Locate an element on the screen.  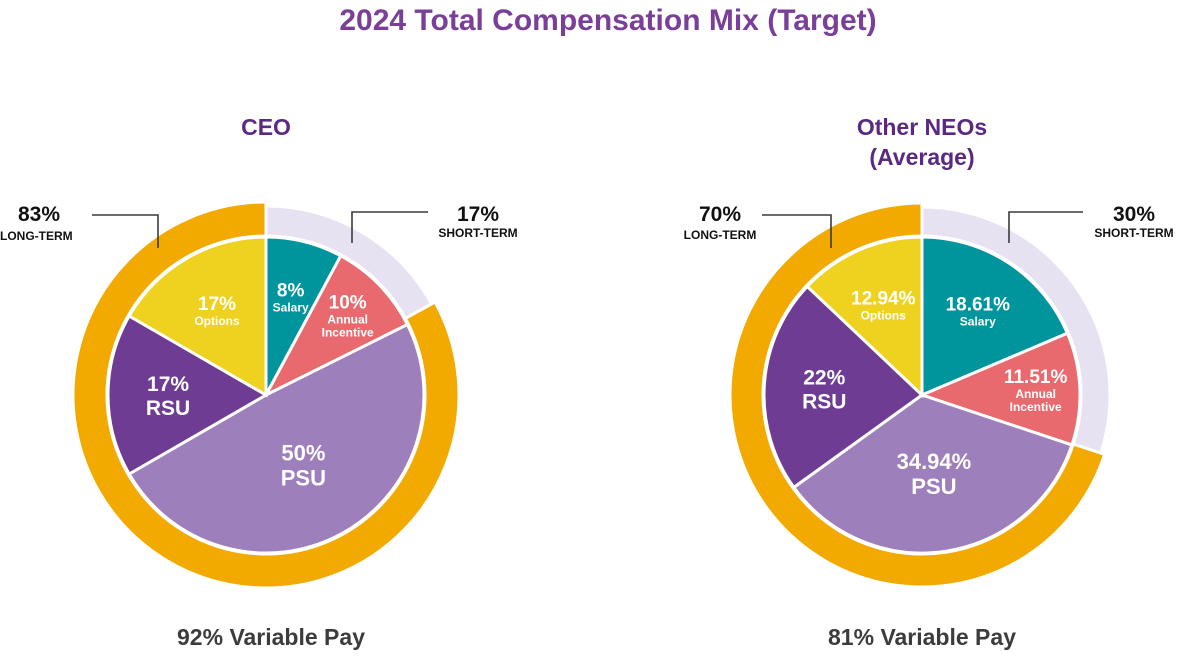
slice-value-label: 18.61% is located at coordinates (978, 304).